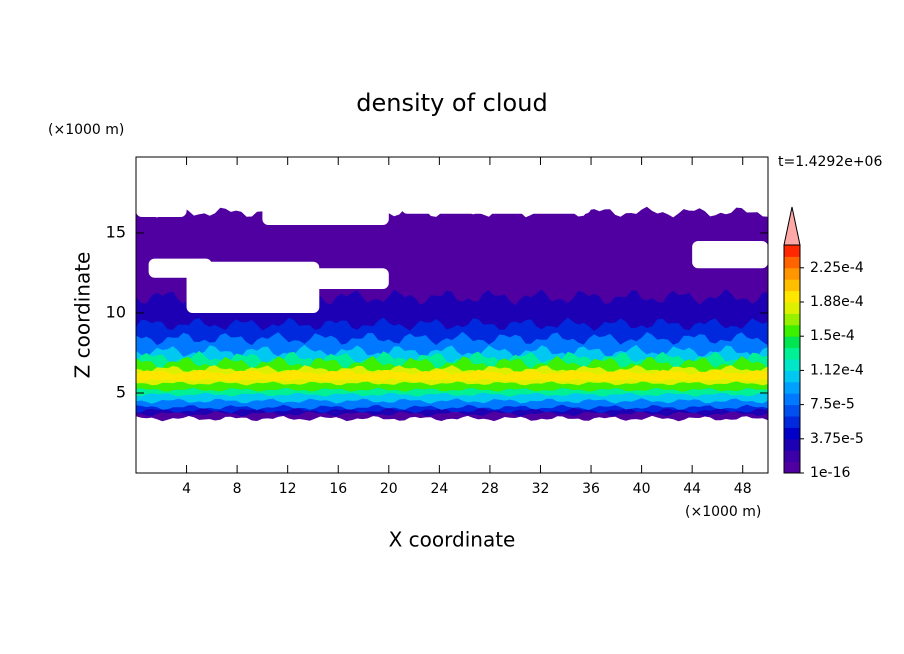  Describe the element at coordinates (490, 489) in the screenshot. I see `x-tick-label: 28` at that location.